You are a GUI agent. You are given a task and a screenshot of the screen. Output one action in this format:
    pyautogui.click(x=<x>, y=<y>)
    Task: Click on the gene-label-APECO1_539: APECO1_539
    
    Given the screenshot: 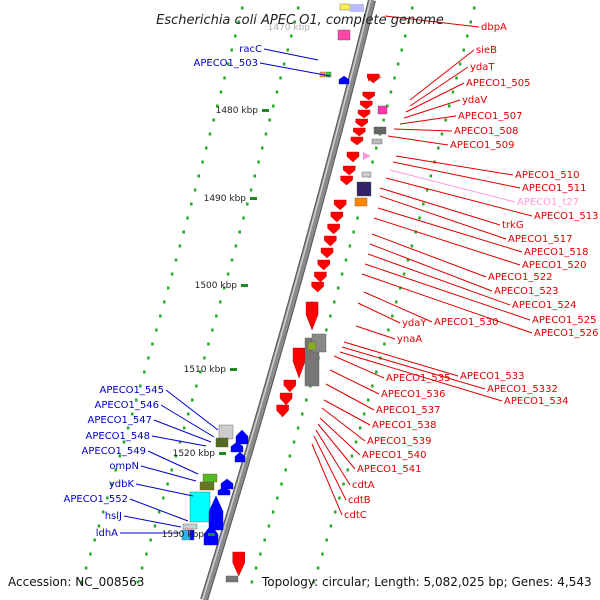 What is the action you would take?
    pyautogui.click(x=399, y=441)
    